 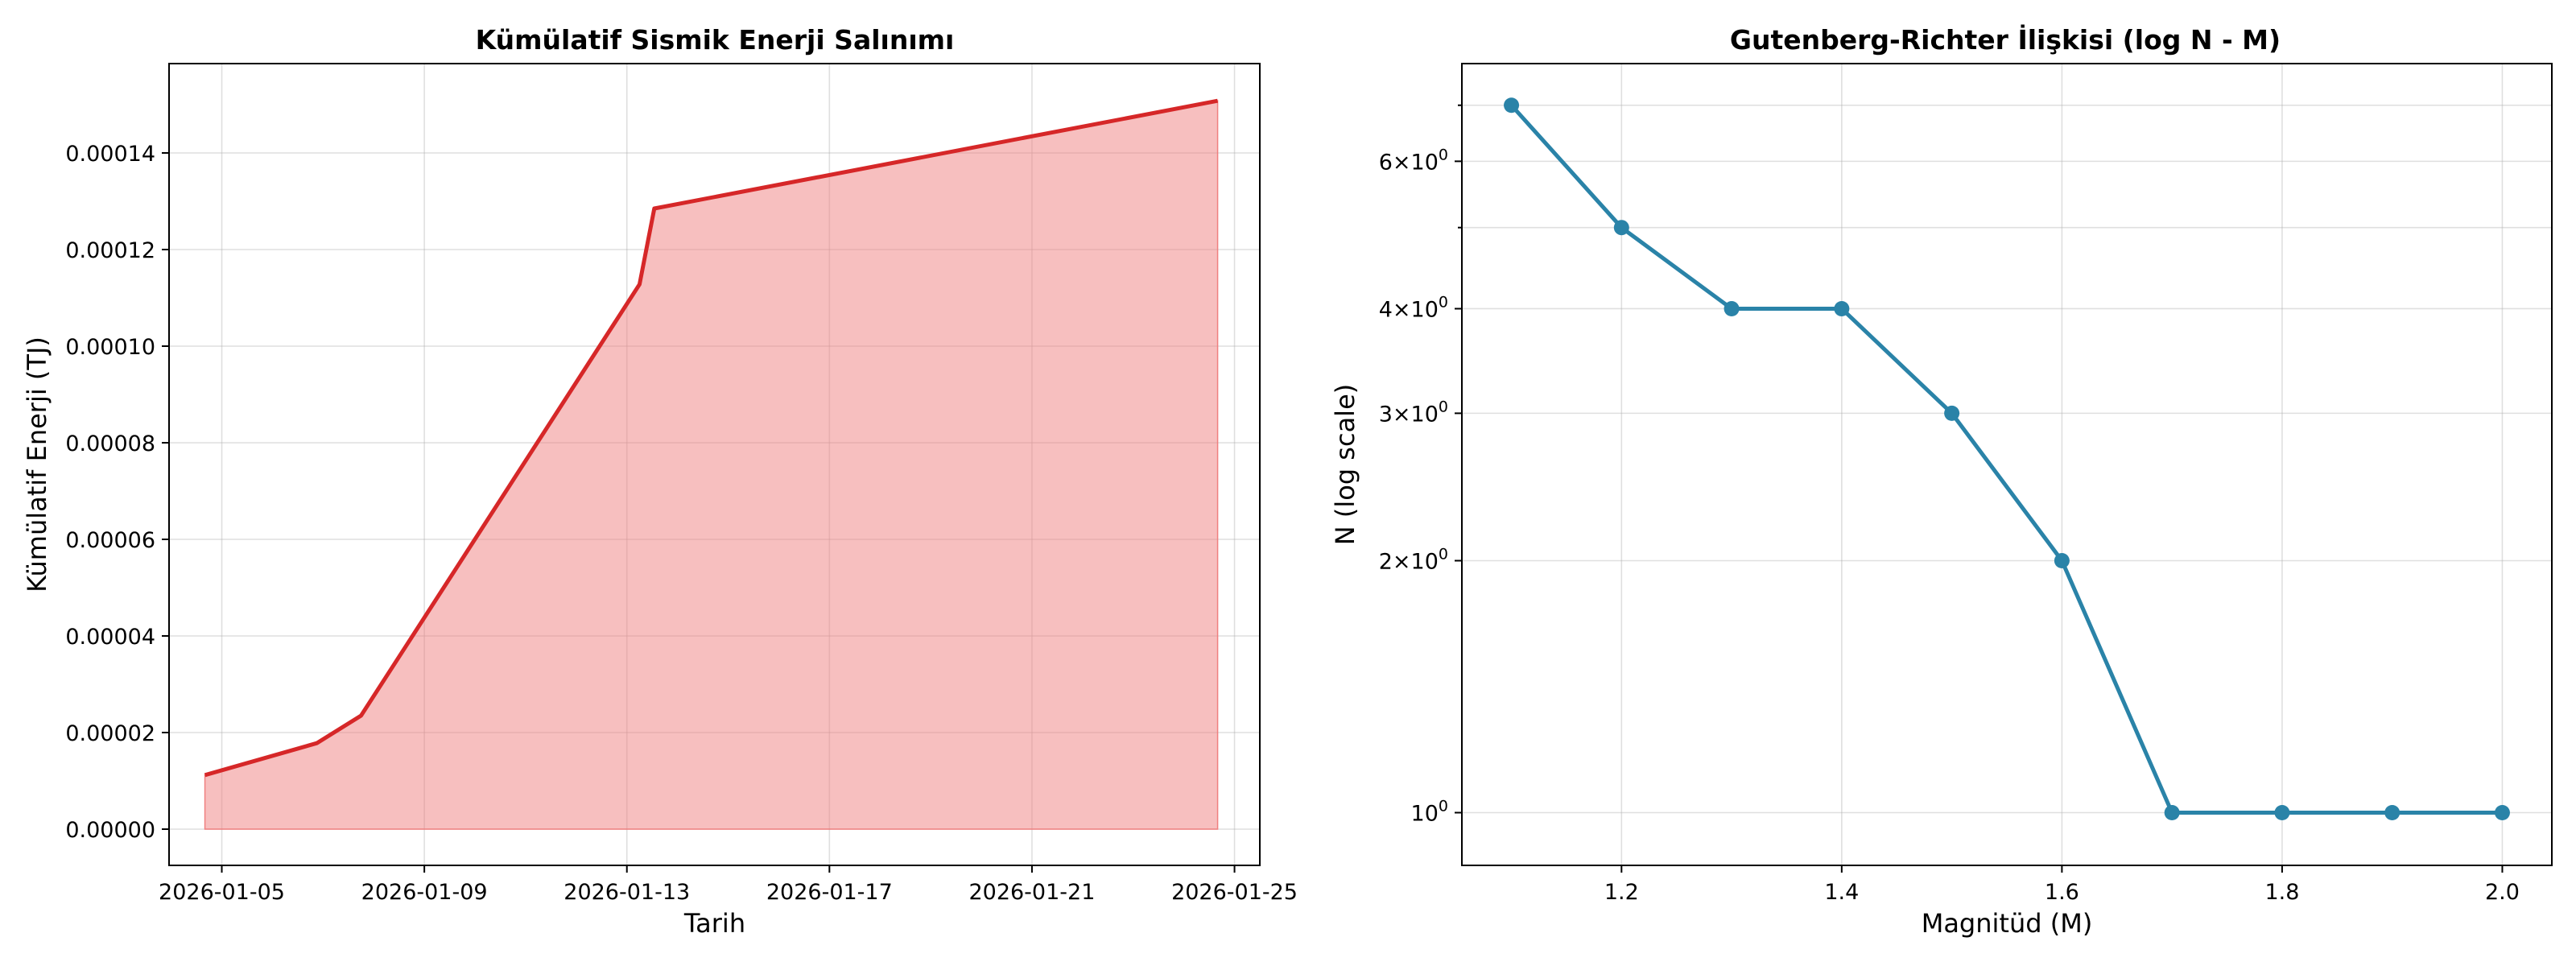 I want to click on energy-x-tick-label: 2026-01-17, so click(x=829, y=892).